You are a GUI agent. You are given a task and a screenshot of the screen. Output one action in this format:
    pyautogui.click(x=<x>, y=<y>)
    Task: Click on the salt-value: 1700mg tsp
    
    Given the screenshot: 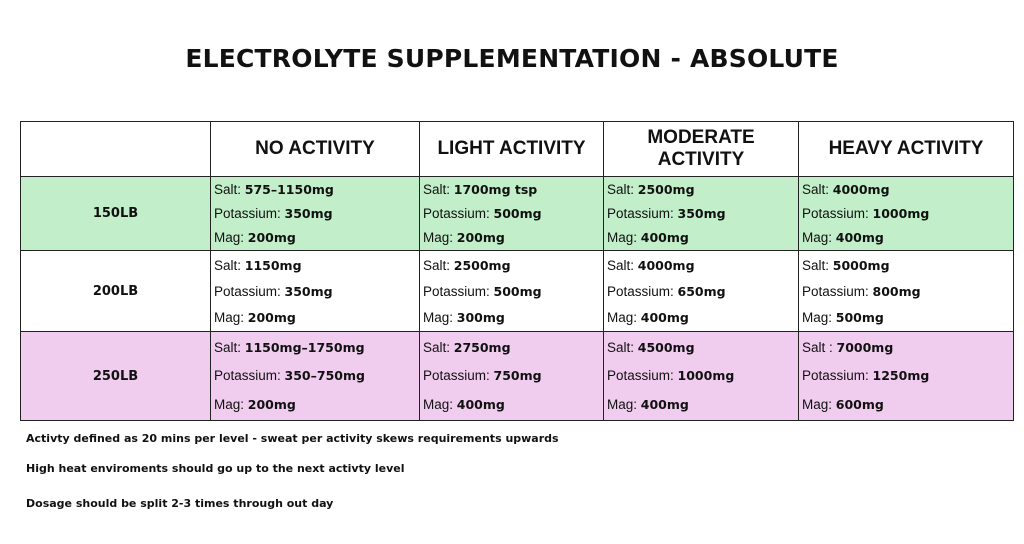 What is the action you would take?
    pyautogui.click(x=495, y=190)
    